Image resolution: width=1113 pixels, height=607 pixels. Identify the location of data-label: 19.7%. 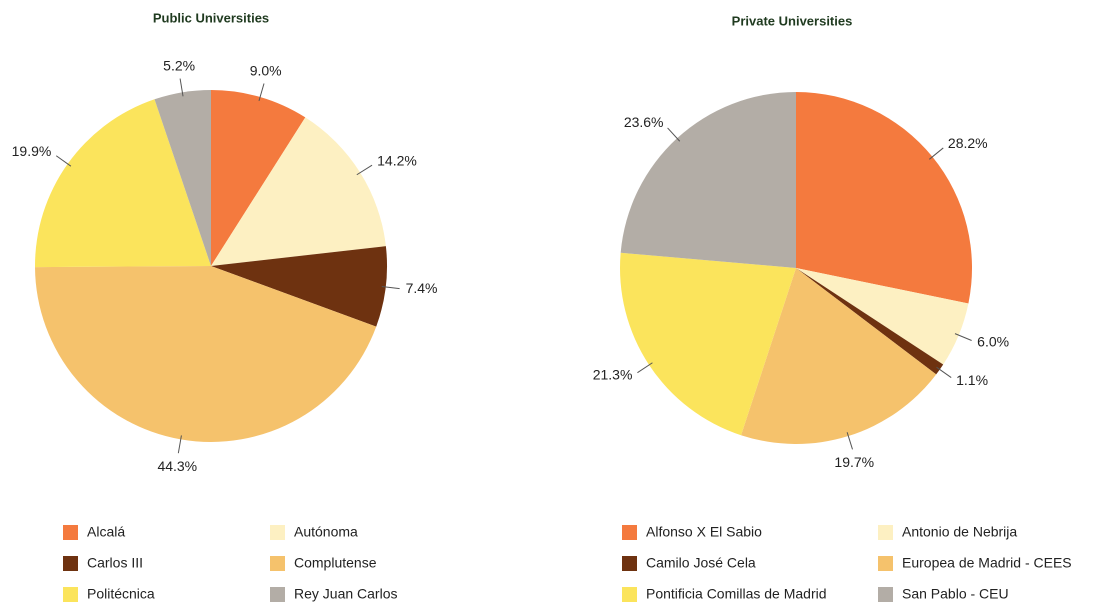
(854, 462).